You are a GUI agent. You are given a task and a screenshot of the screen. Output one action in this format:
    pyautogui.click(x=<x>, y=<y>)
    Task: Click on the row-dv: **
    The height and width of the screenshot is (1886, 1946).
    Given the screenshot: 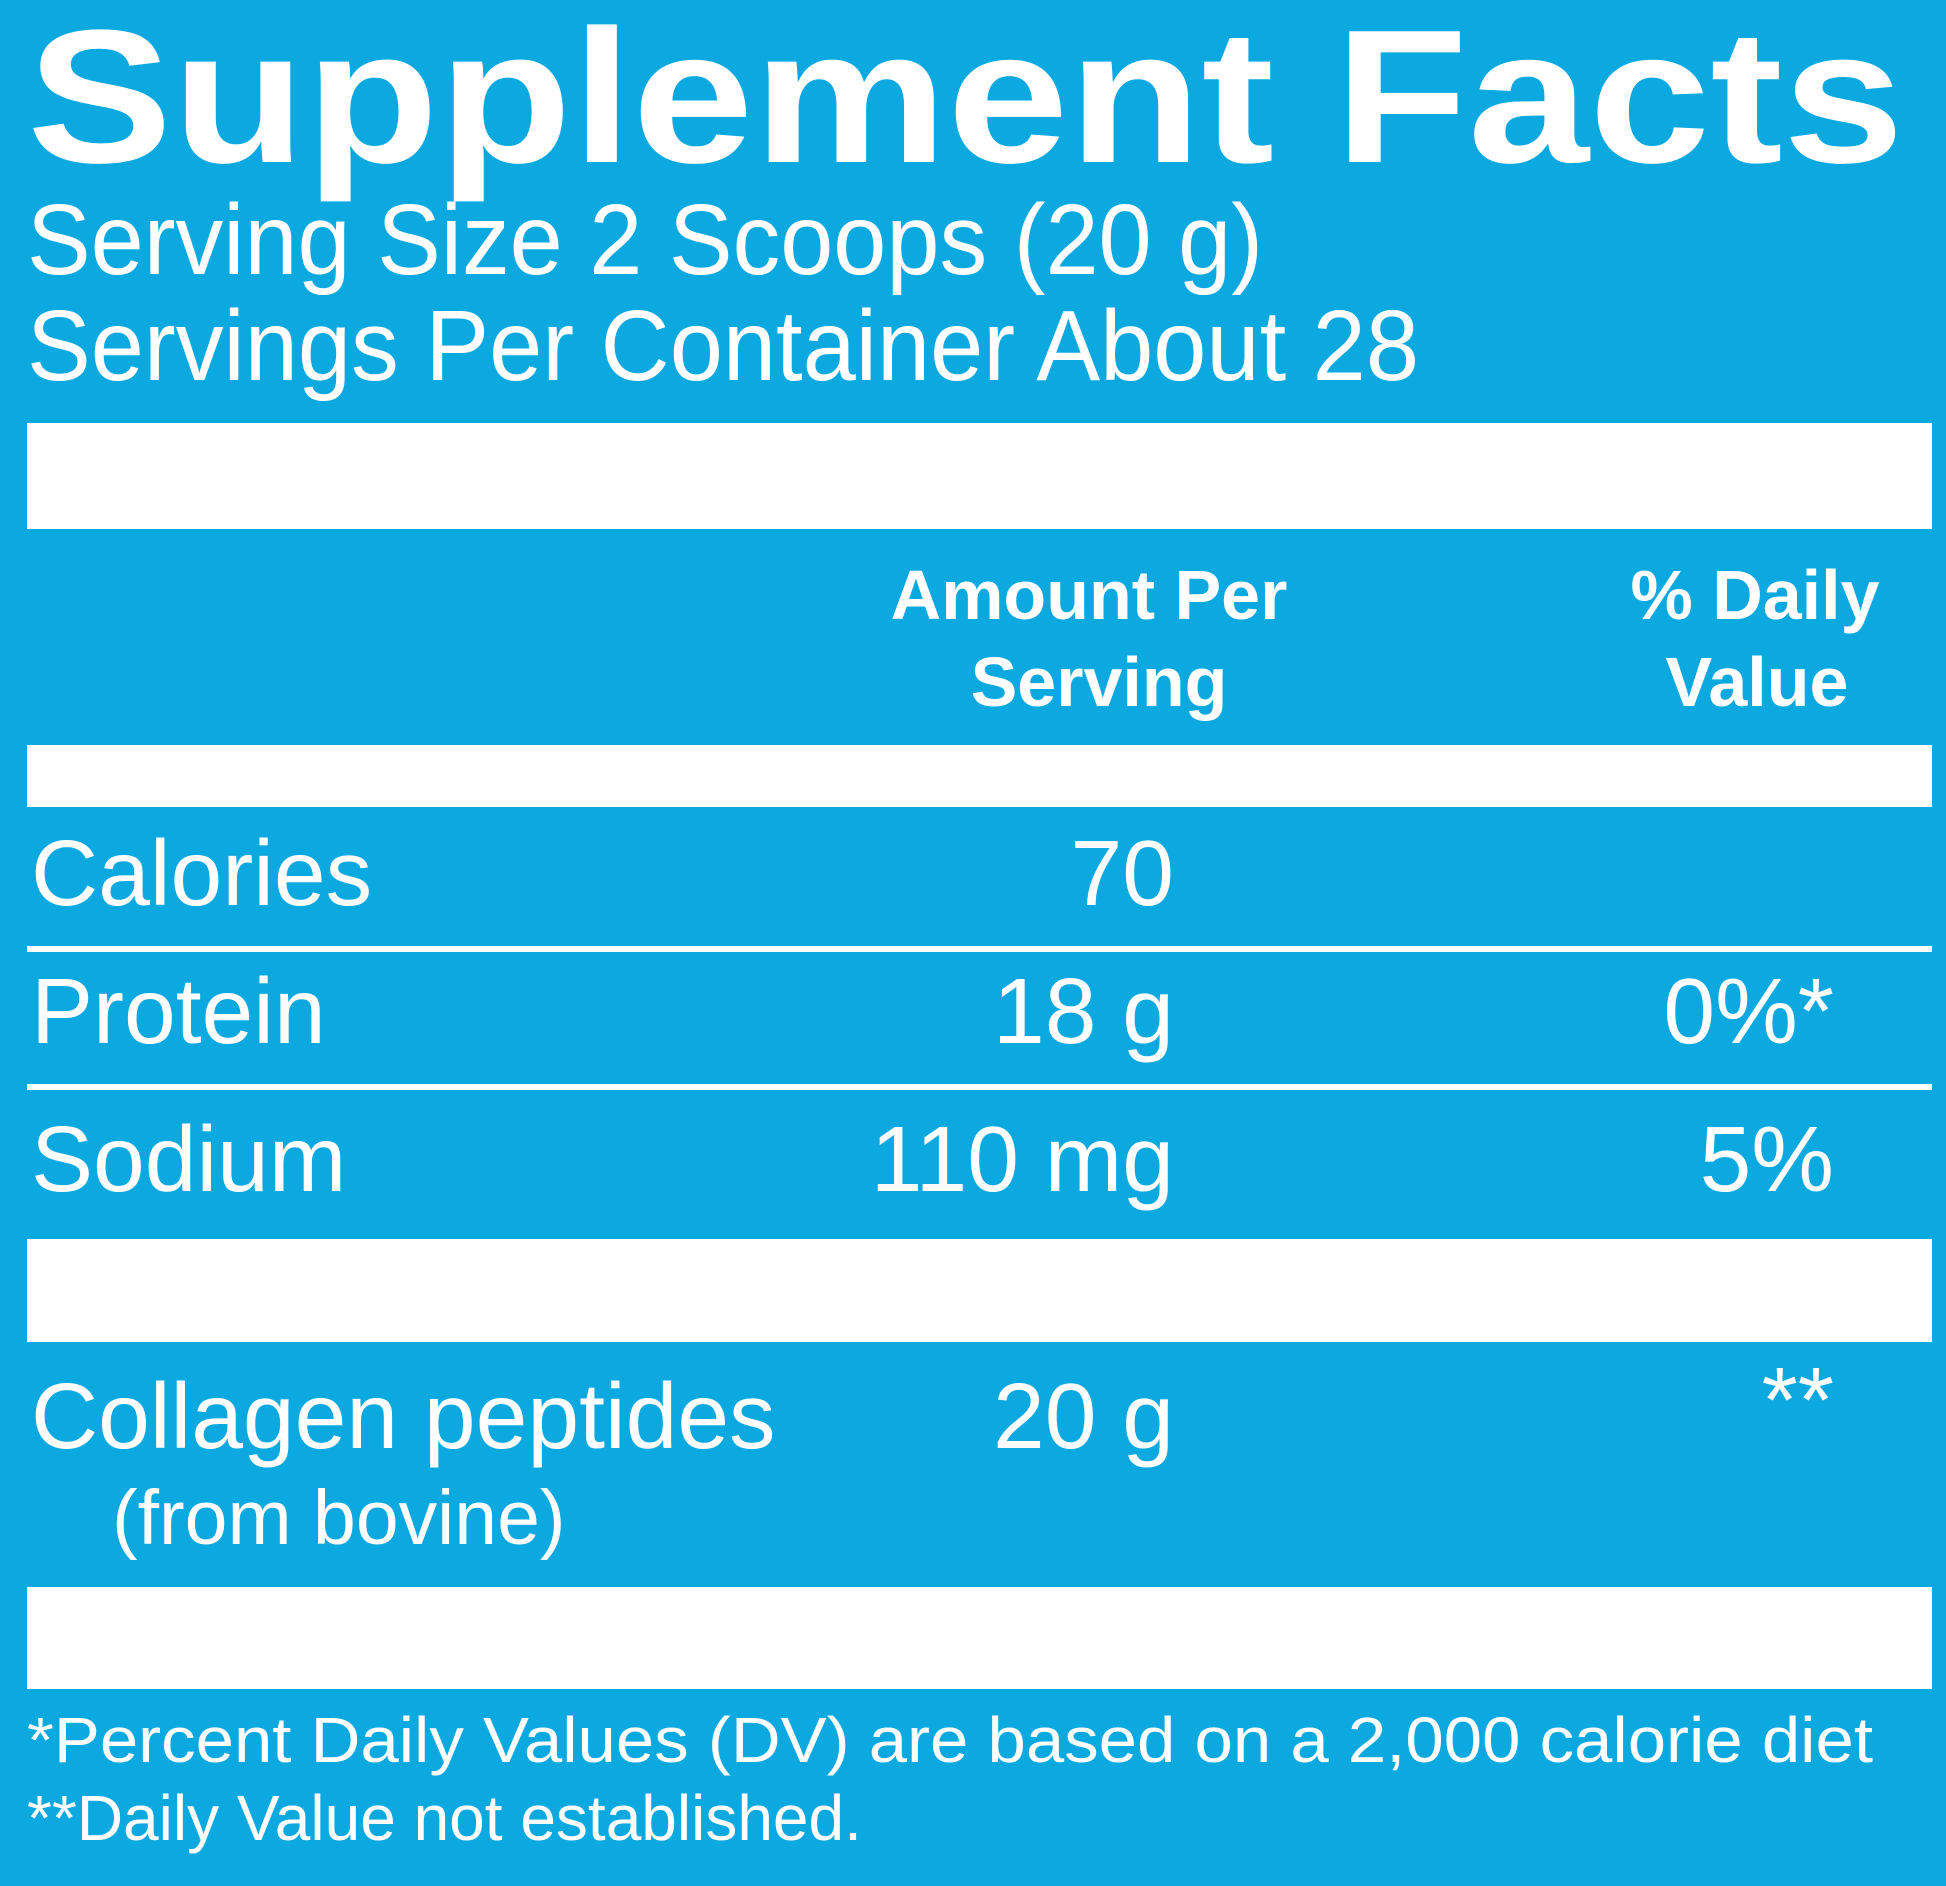 What is the action you would take?
    pyautogui.click(x=1798, y=1400)
    